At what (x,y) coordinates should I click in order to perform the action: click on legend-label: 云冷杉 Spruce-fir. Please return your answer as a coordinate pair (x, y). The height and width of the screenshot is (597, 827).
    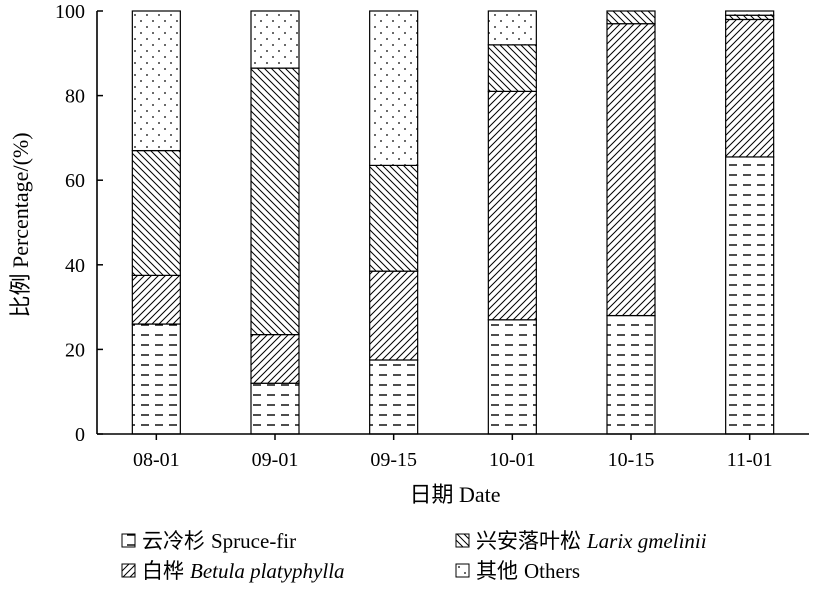
    Looking at the image, I should click on (219, 541).